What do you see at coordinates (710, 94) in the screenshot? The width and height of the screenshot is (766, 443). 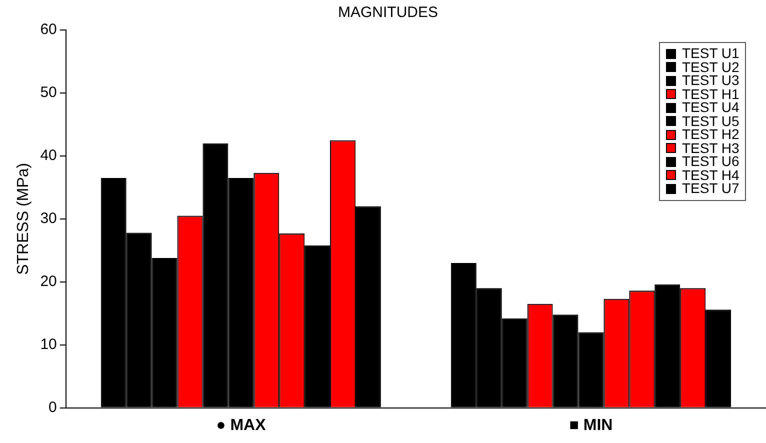 I see `legend-label: TEST H1` at bounding box center [710, 94].